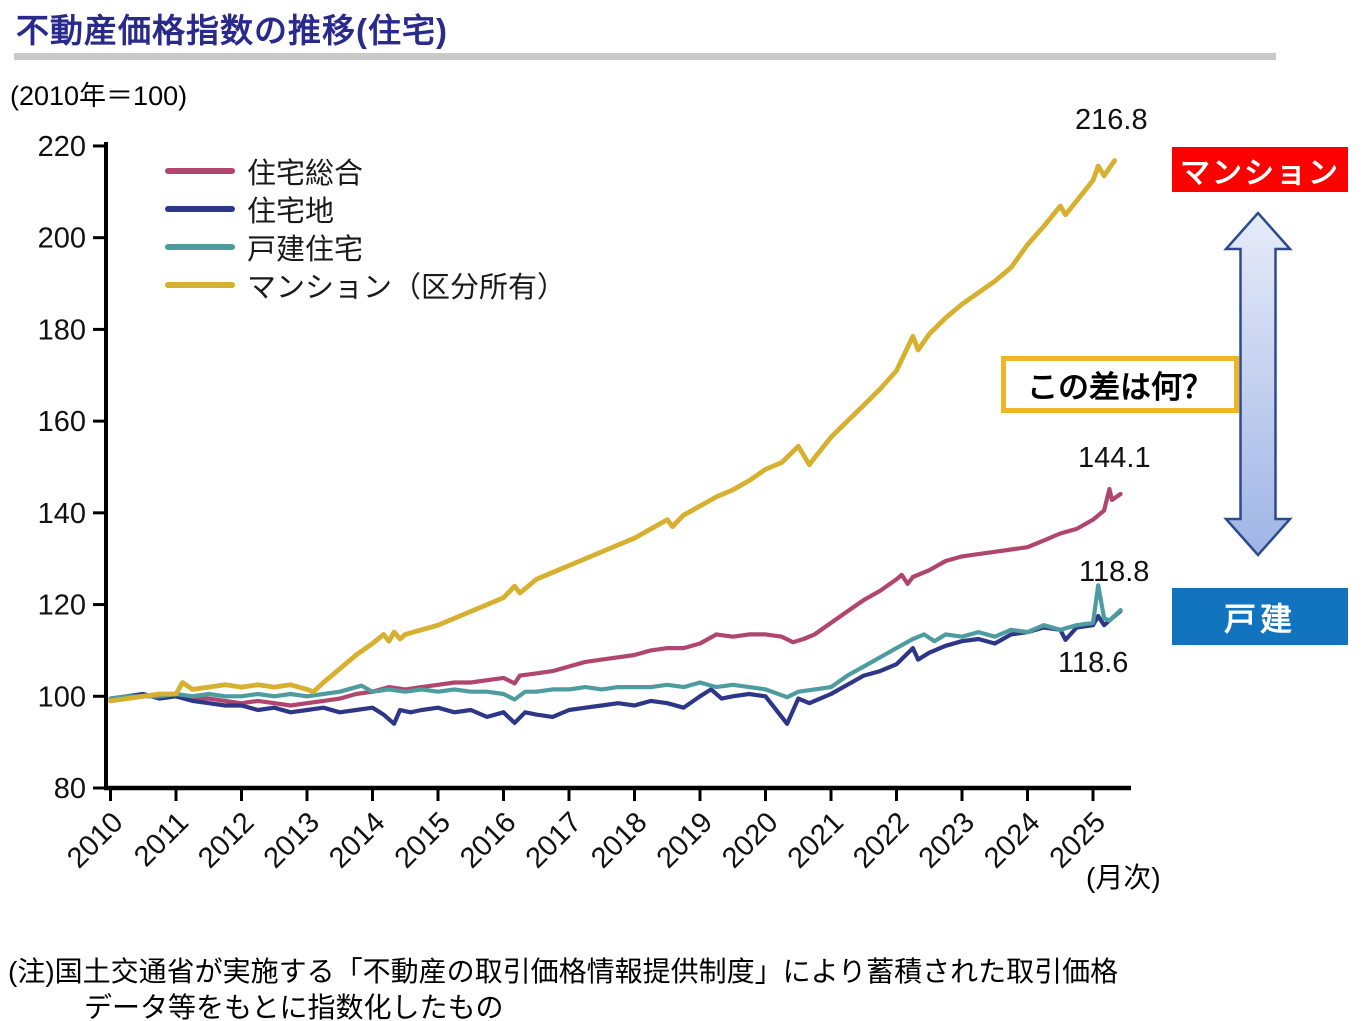 This screenshot has height=1021, width=1369. Describe the element at coordinates (62, 697) in the screenshot. I see `y-tick-label: 100` at that location.